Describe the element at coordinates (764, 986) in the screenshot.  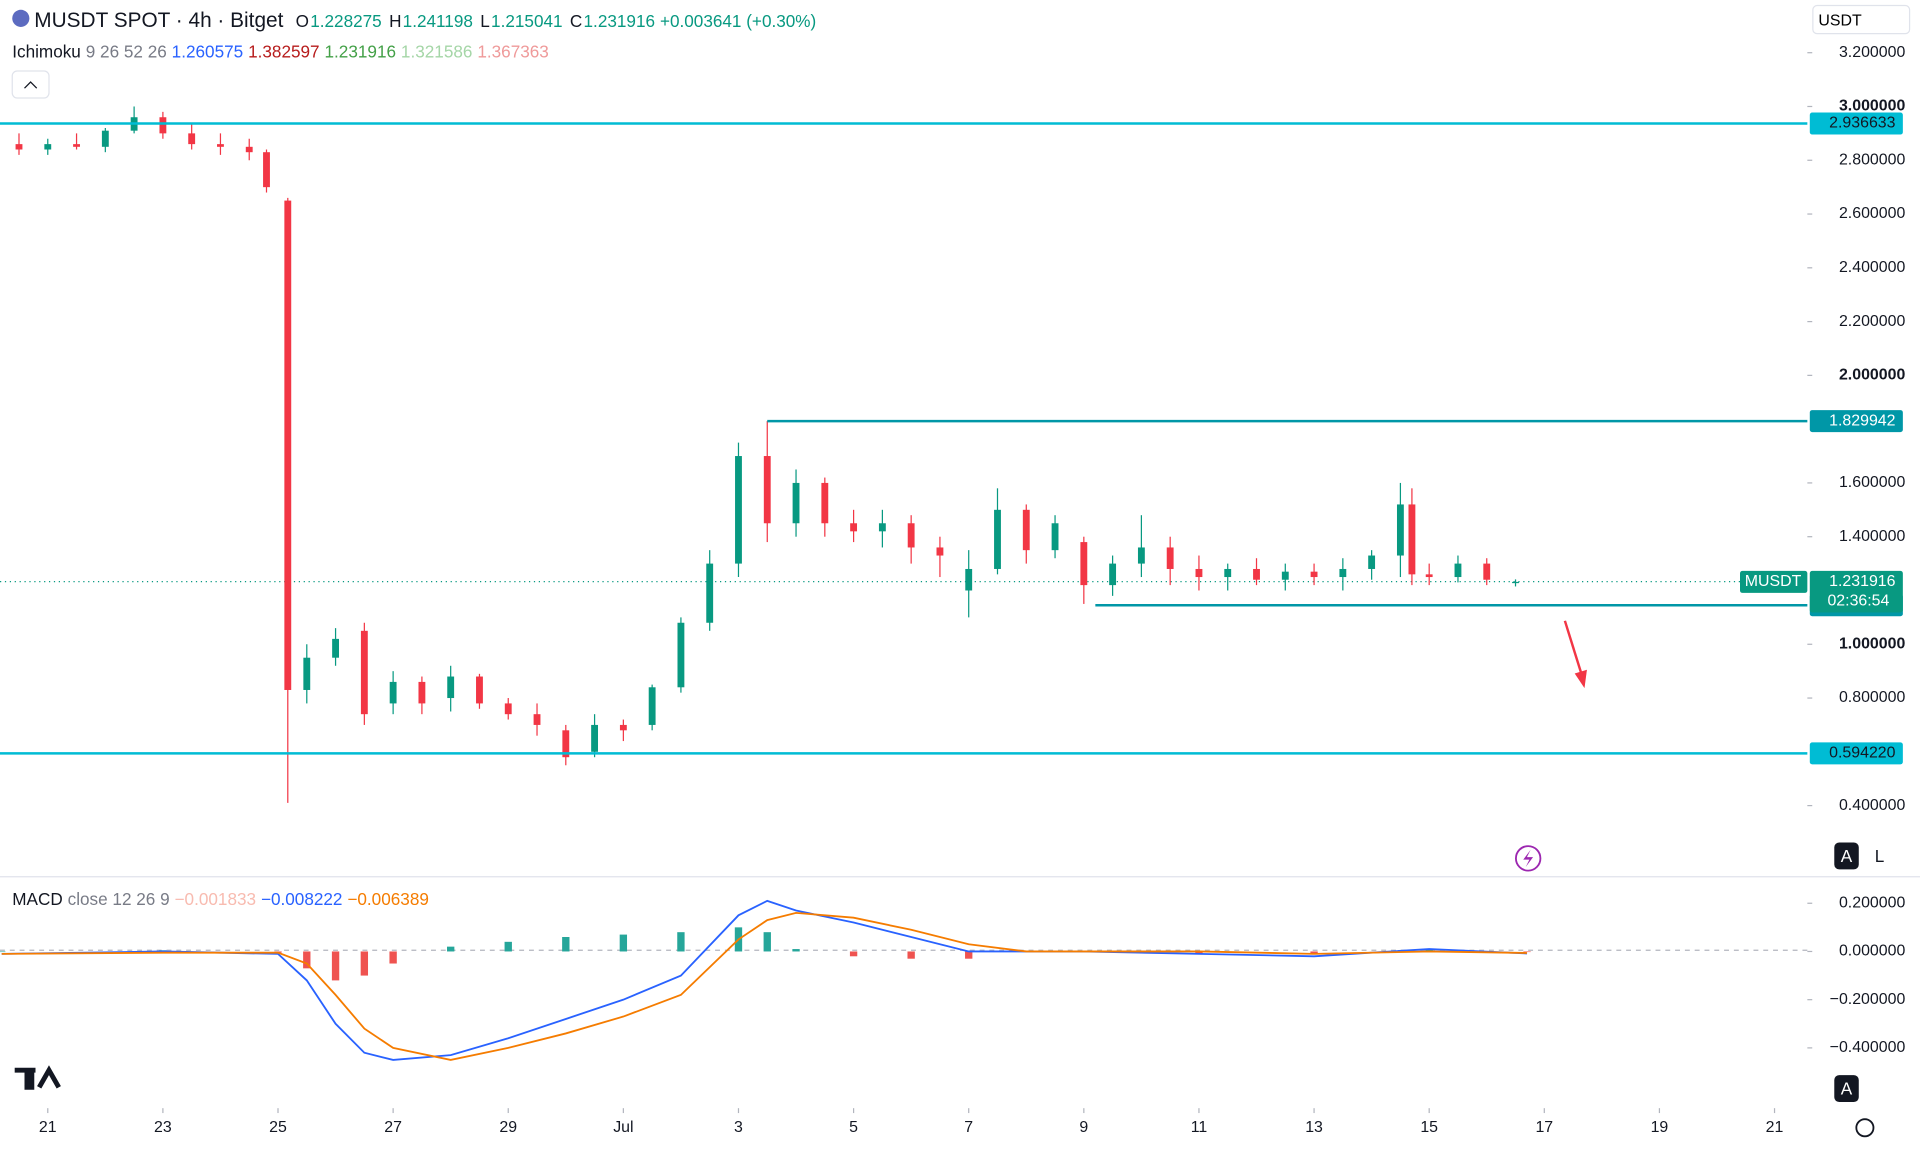
I see `macd-line` at that location.